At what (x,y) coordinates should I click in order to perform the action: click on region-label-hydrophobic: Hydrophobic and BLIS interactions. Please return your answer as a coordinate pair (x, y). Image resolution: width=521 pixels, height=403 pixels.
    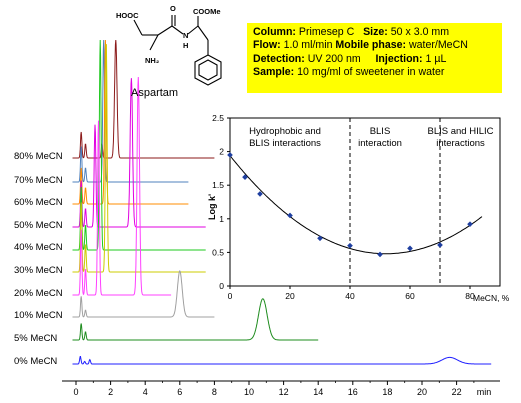
    Looking at the image, I should click on (285, 138).